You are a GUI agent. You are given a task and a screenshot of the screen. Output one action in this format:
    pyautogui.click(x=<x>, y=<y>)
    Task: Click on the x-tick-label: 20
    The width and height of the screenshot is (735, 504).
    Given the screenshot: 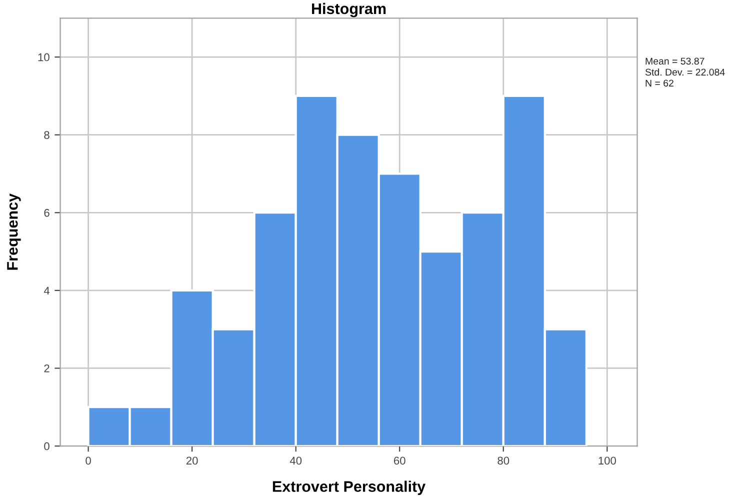 What is the action you would take?
    pyautogui.click(x=192, y=460)
    